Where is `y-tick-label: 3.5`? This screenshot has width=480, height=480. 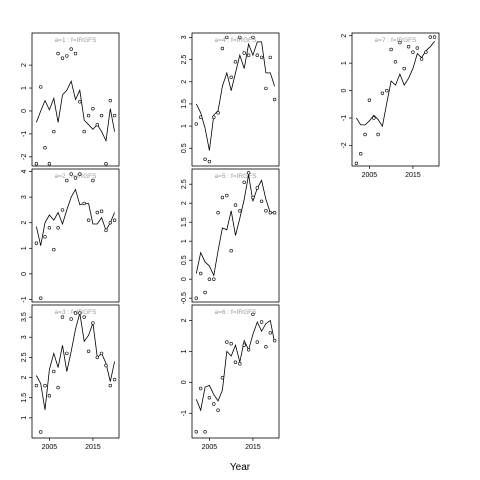 y-tick-label: 3.5 is located at coordinates (24, 317).